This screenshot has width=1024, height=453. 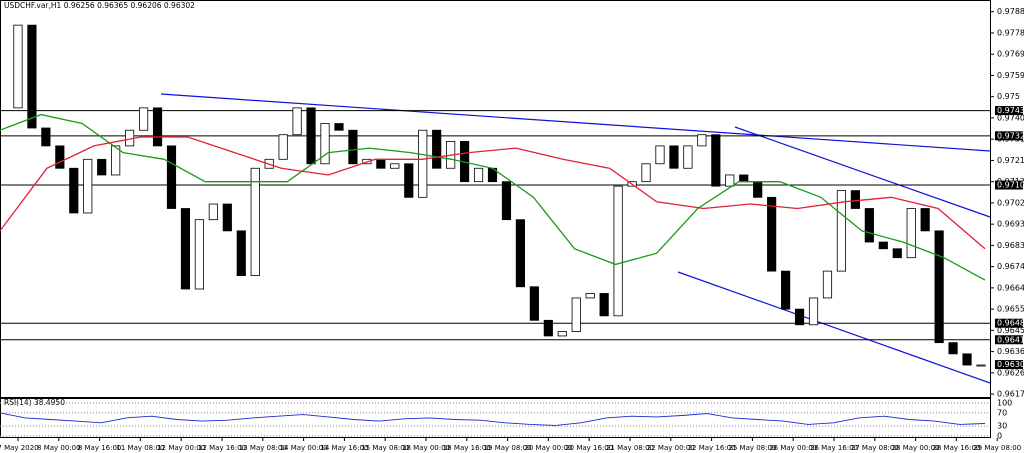 I want to click on x-tick-label: 20 May 16:00, so click(x=589, y=448).